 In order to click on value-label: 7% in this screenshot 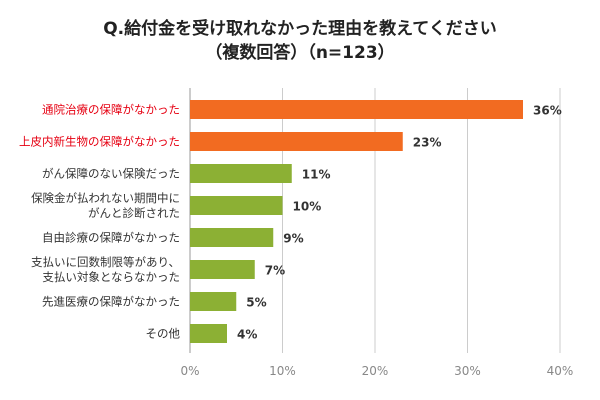, I will do `click(275, 271)`.